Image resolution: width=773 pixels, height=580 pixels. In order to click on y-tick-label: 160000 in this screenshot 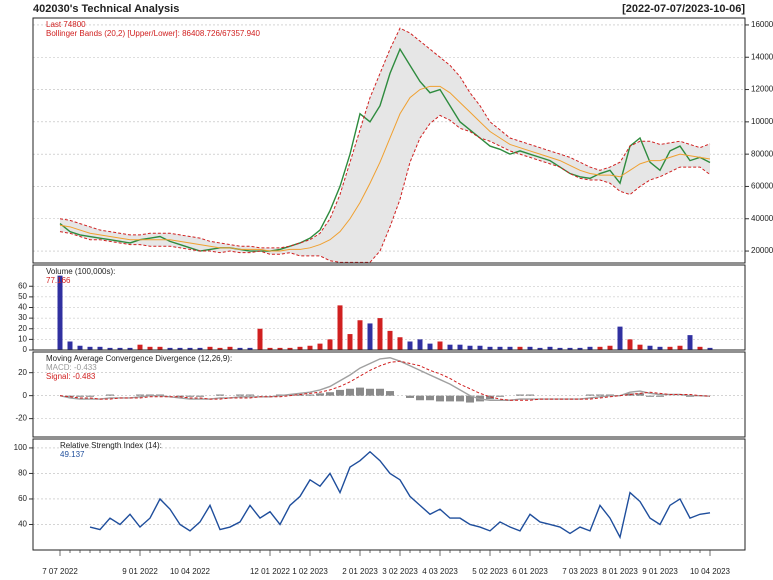, I will do `click(762, 24)`.